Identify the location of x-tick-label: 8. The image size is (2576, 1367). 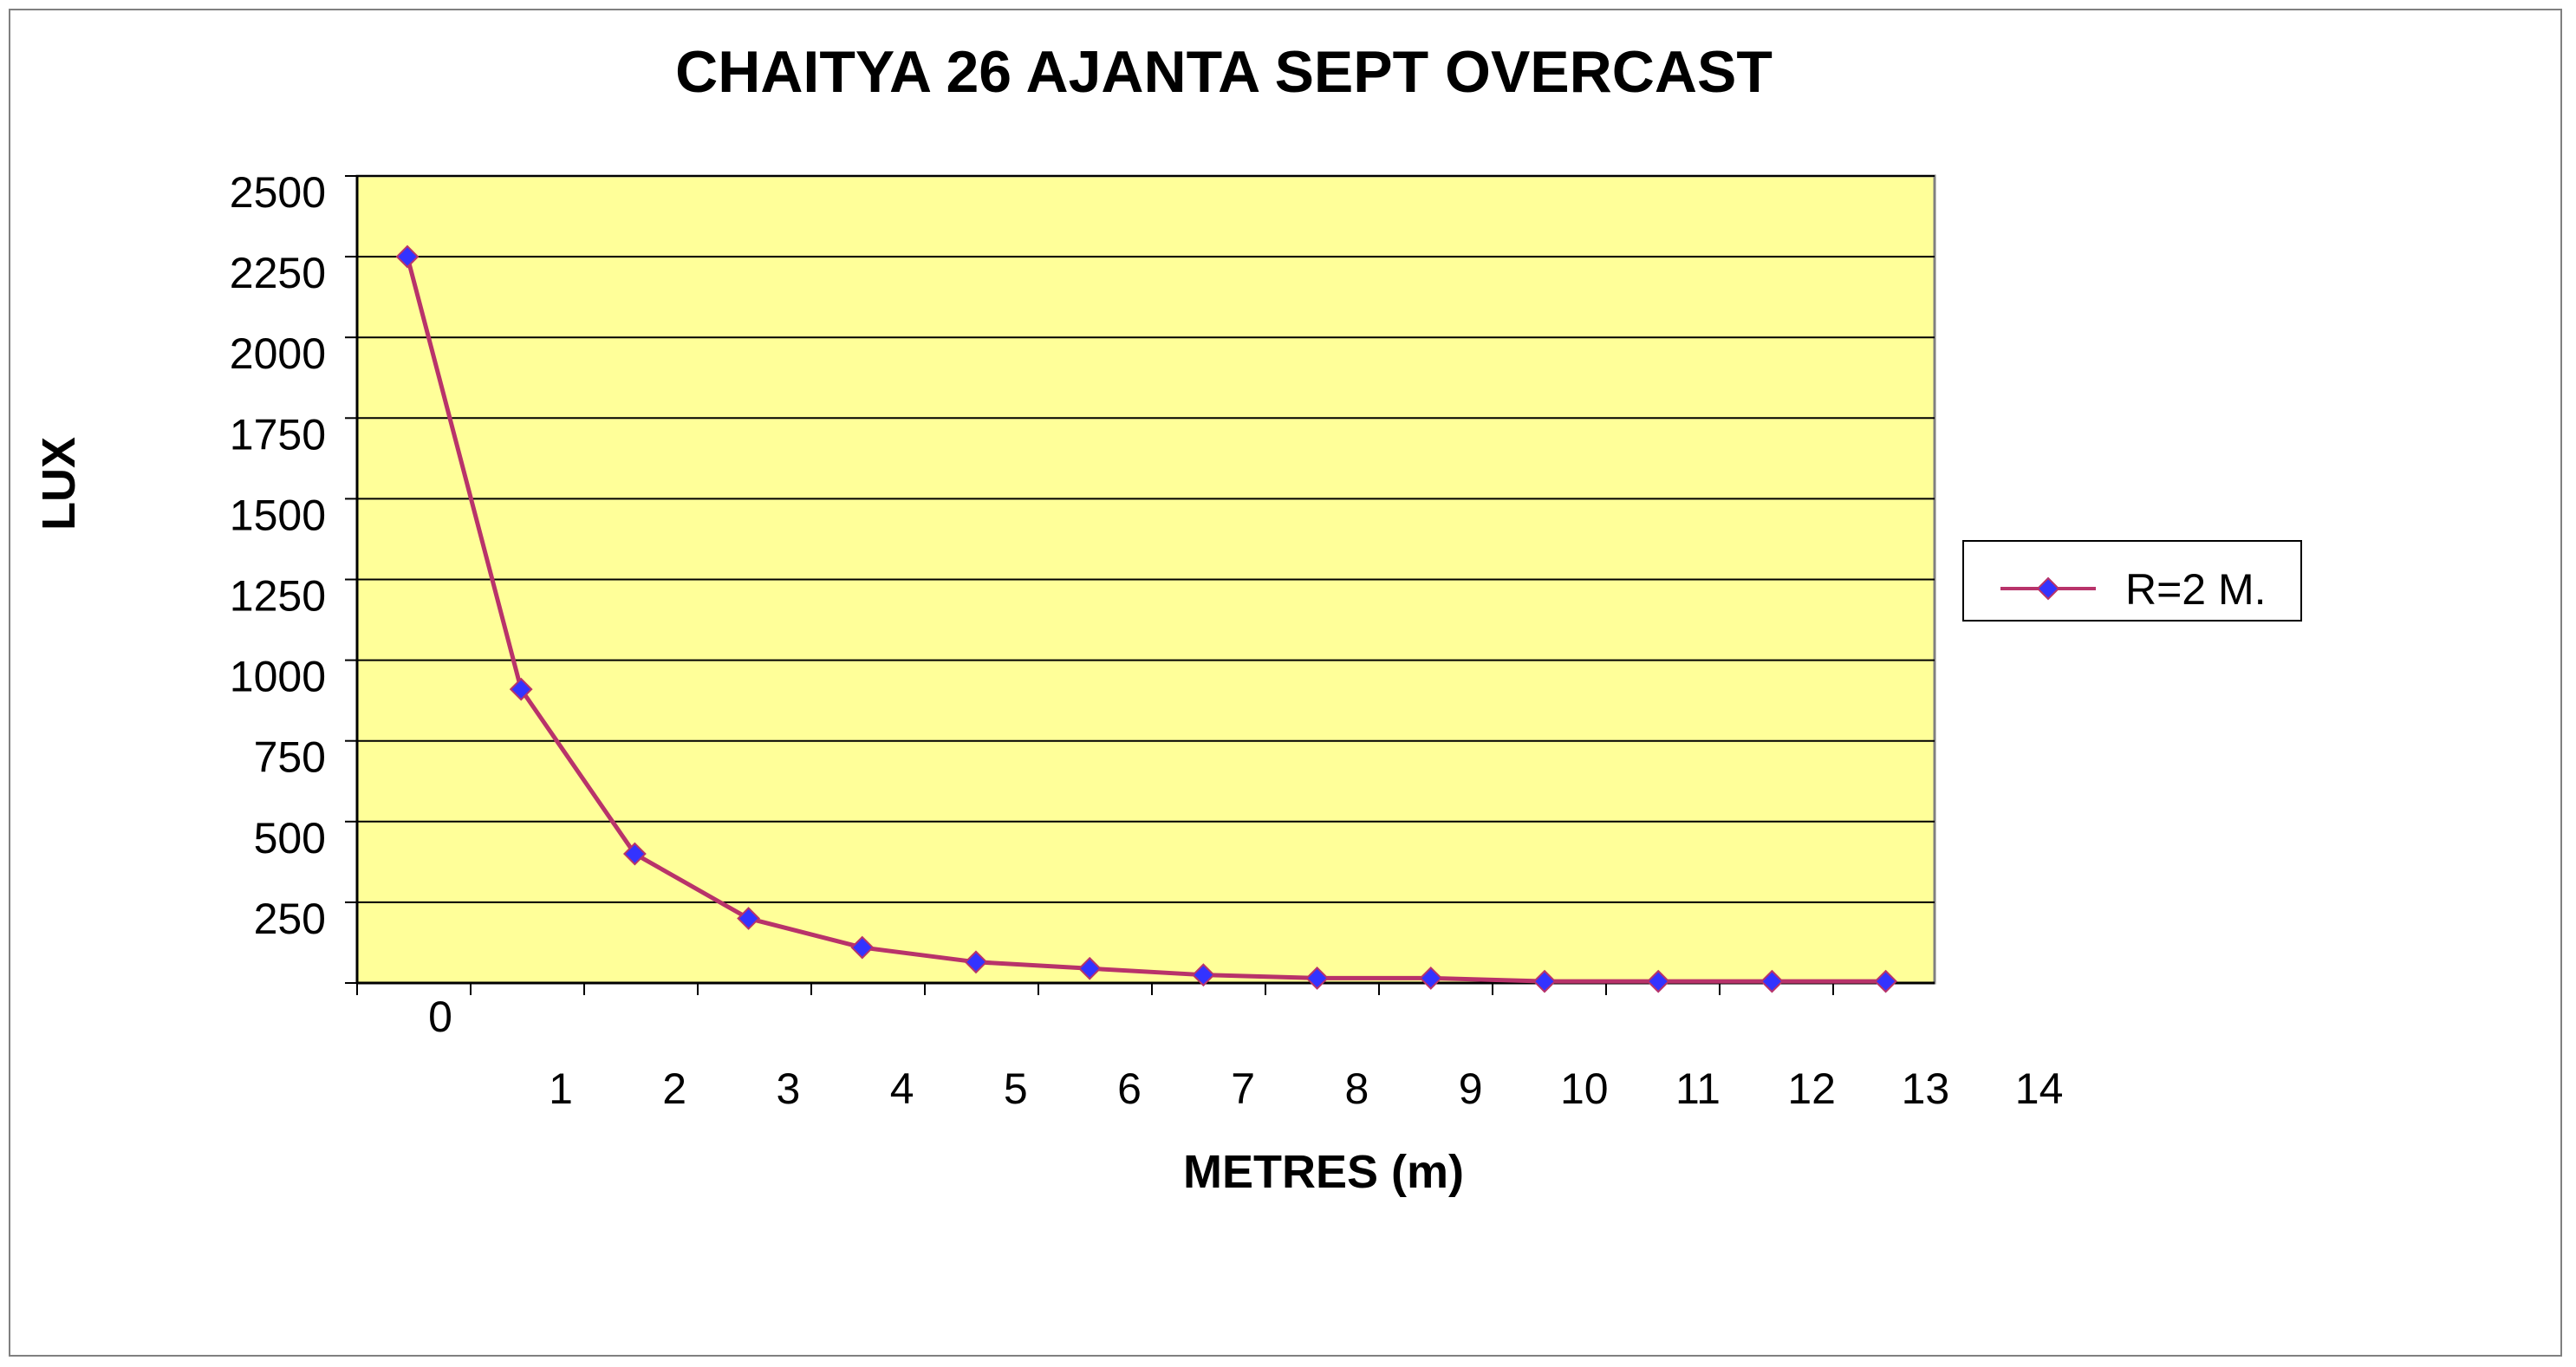
(1356, 1088).